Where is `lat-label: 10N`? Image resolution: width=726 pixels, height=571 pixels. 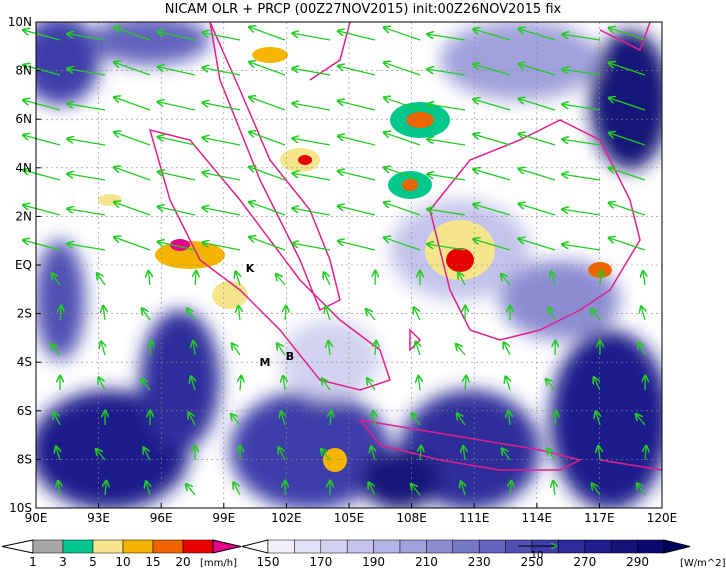 lat-label: 10N is located at coordinates (20, 22).